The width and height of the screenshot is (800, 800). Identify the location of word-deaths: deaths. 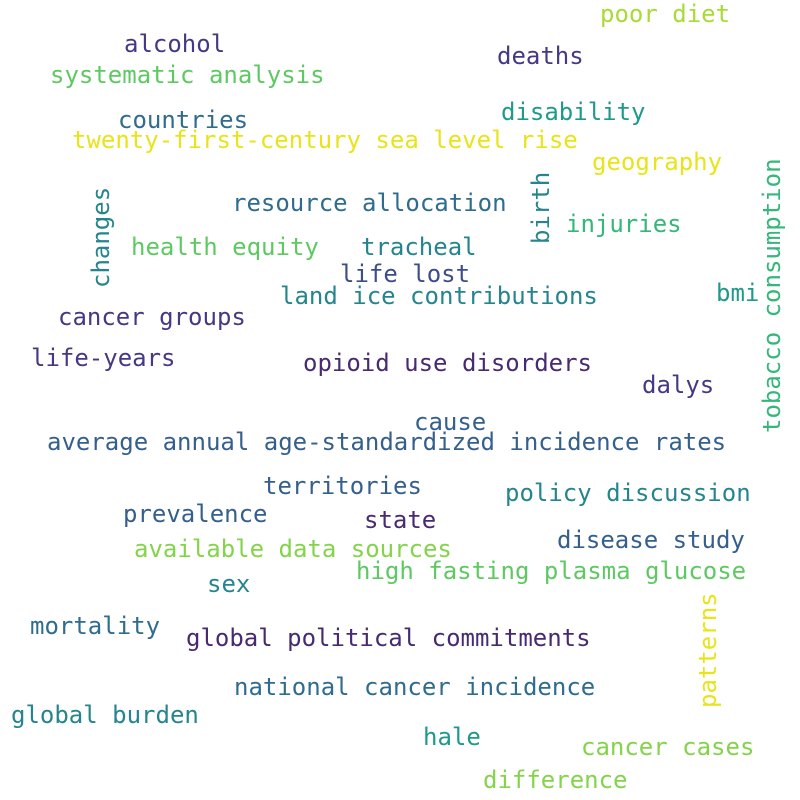
(540, 56).